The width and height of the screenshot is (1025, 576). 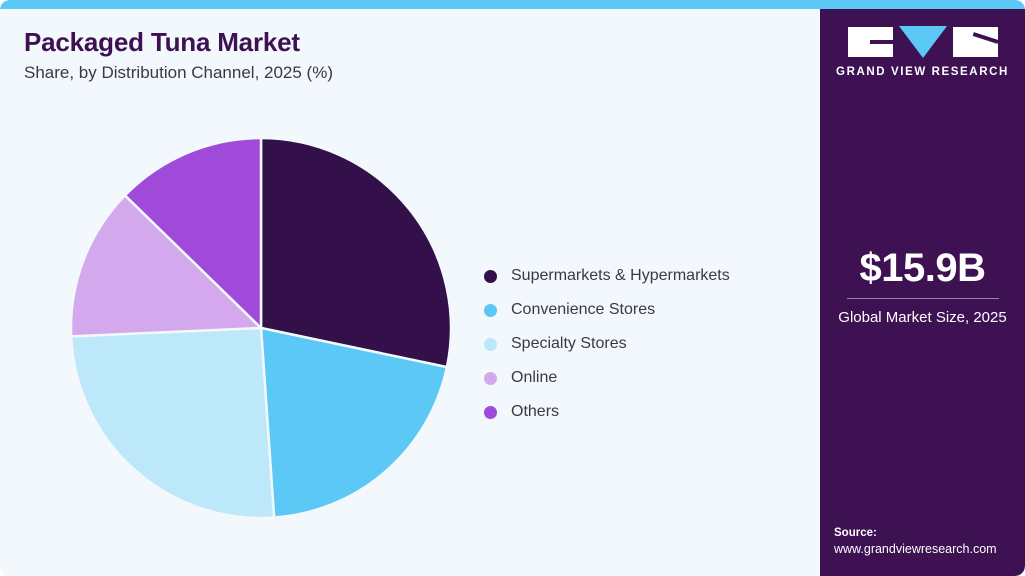 I want to click on legend-item: Specialty Stores, so click(x=644, y=344).